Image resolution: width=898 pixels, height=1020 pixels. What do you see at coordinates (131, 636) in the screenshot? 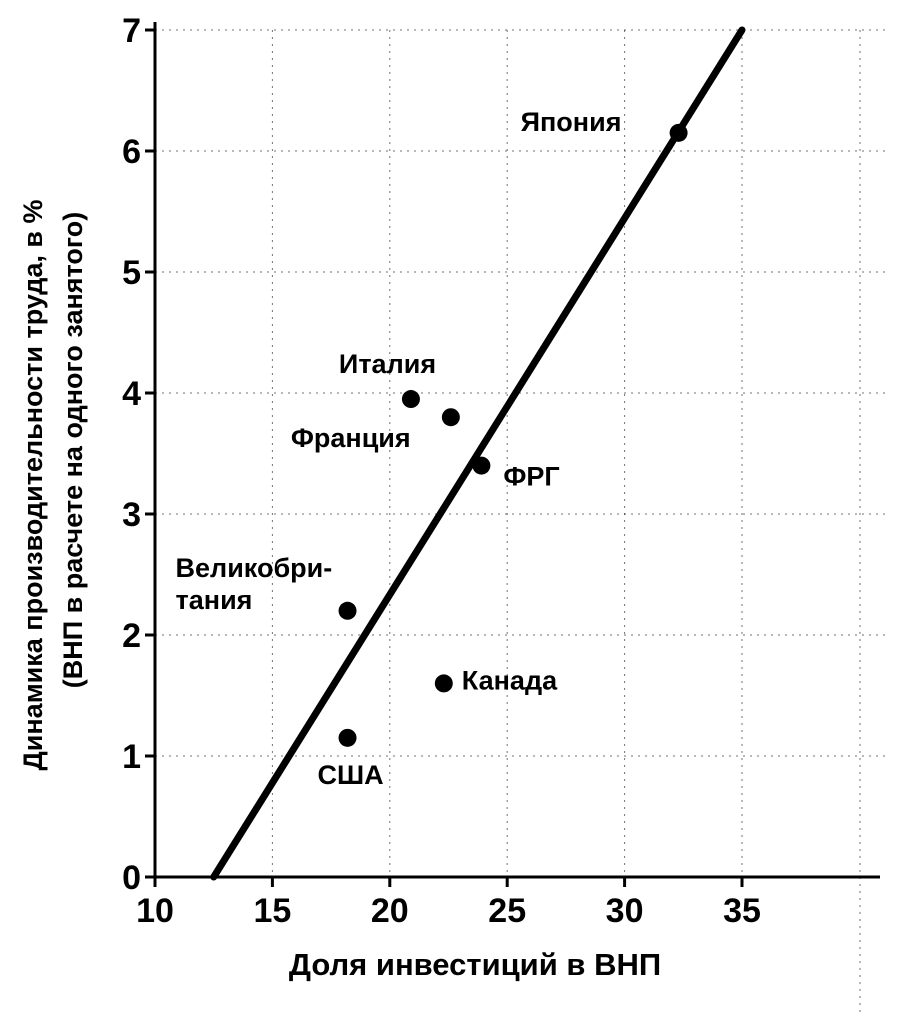
I see `y-tick-label: 2` at bounding box center [131, 636].